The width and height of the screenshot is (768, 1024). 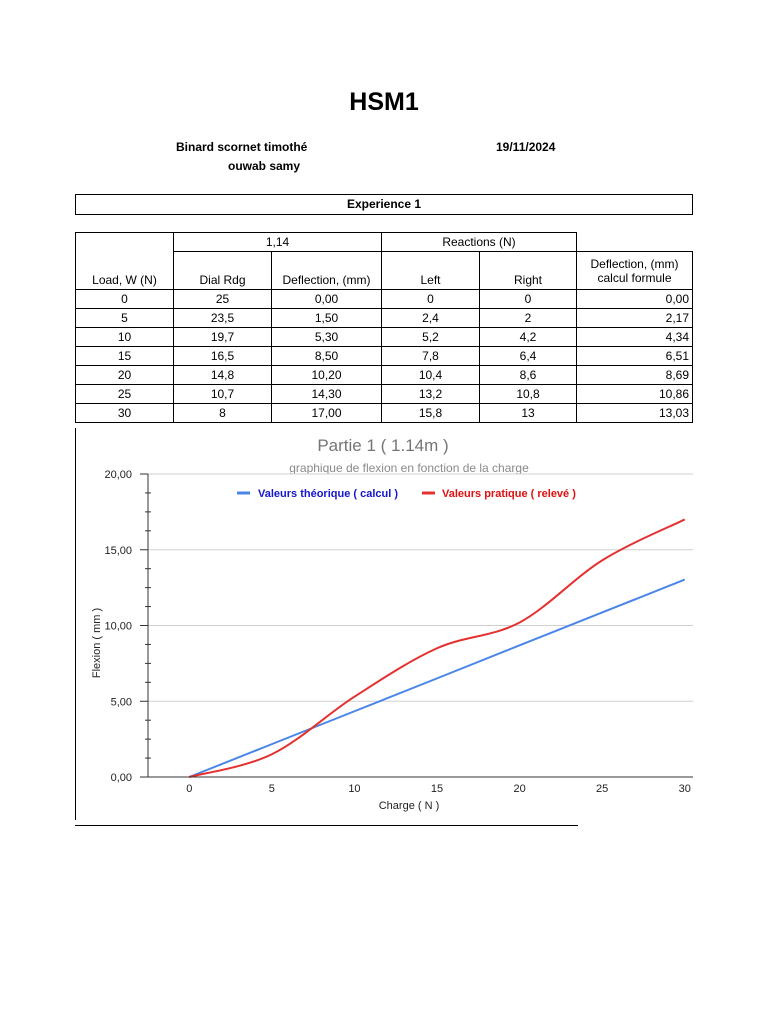 I want to click on table-cell: 13,03, so click(x=634, y=413).